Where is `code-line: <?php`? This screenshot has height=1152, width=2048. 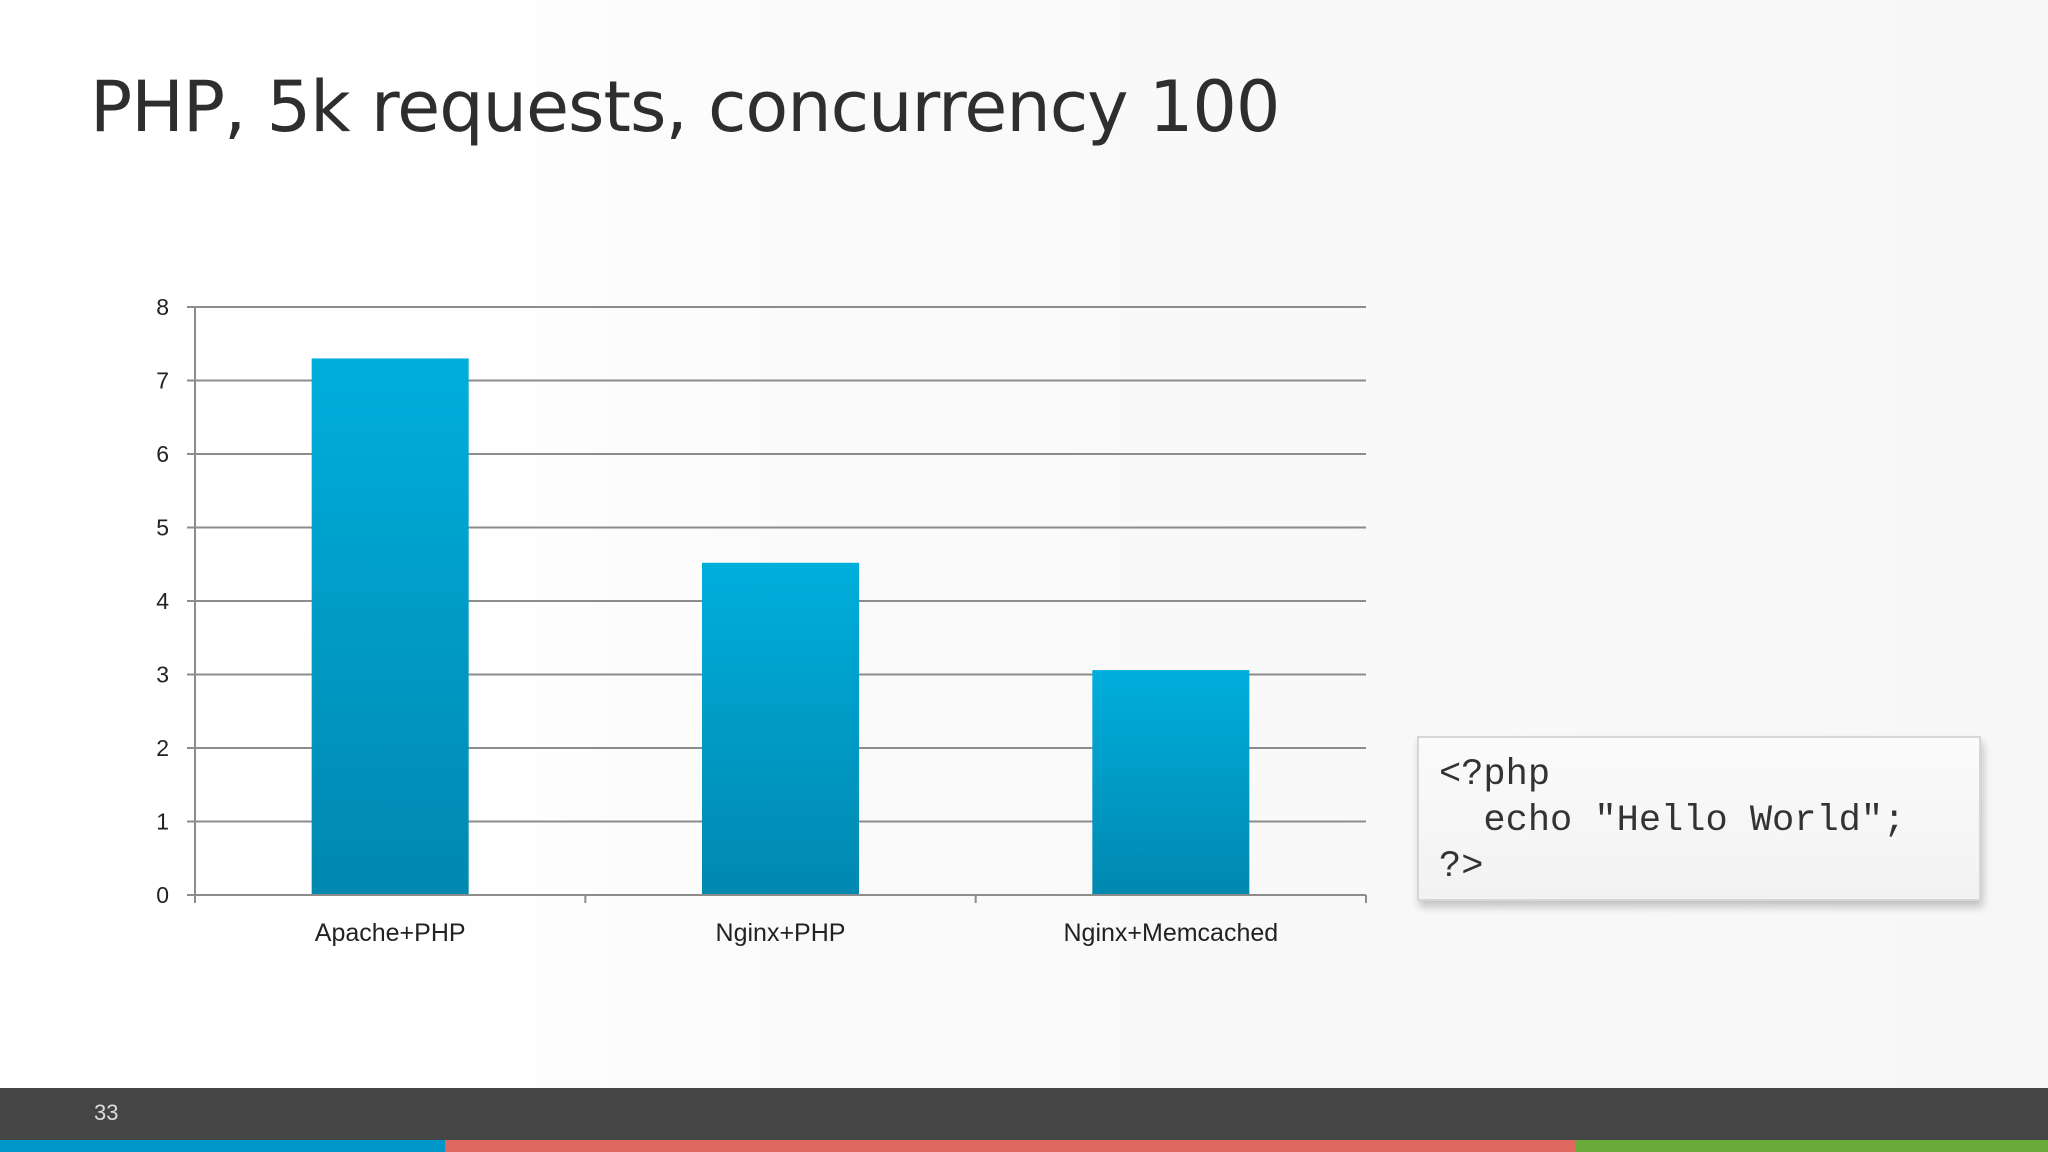
code-line: <?php is located at coordinates (1495, 775).